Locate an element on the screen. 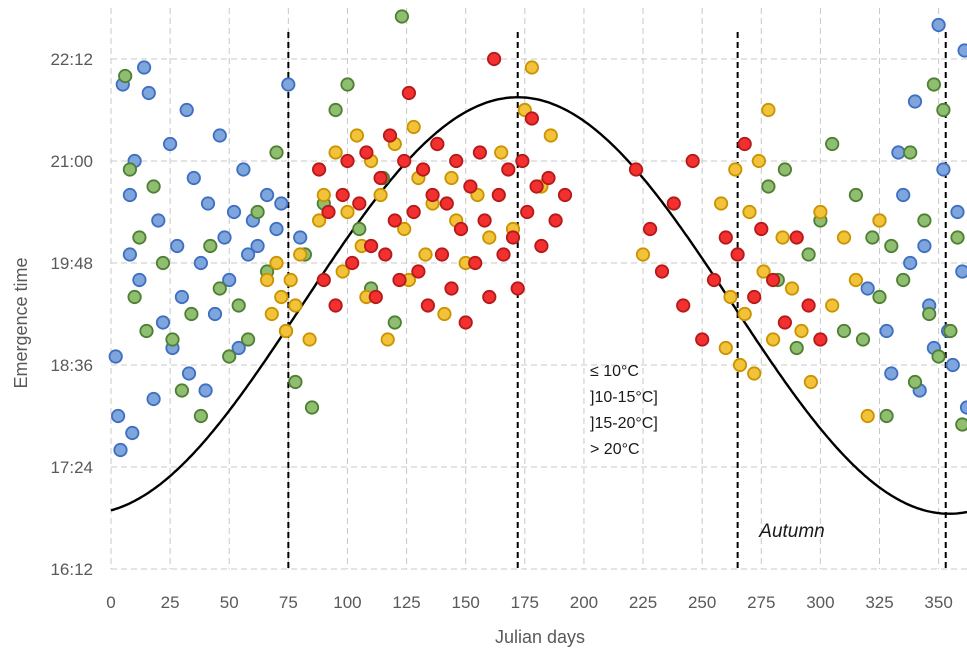  x-axis-ticks: 0 25 50 75 100 125 150 175 200 225 250 275 300 325 350 is located at coordinates (529, 602).